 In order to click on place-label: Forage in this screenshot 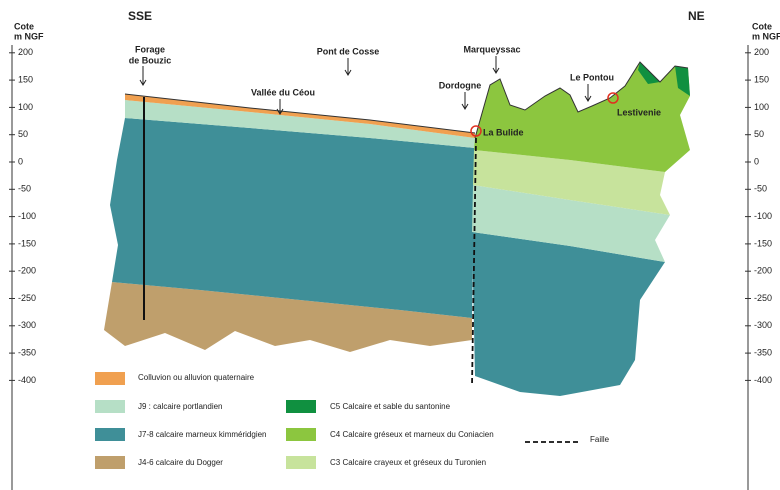, I will do `click(150, 49)`.